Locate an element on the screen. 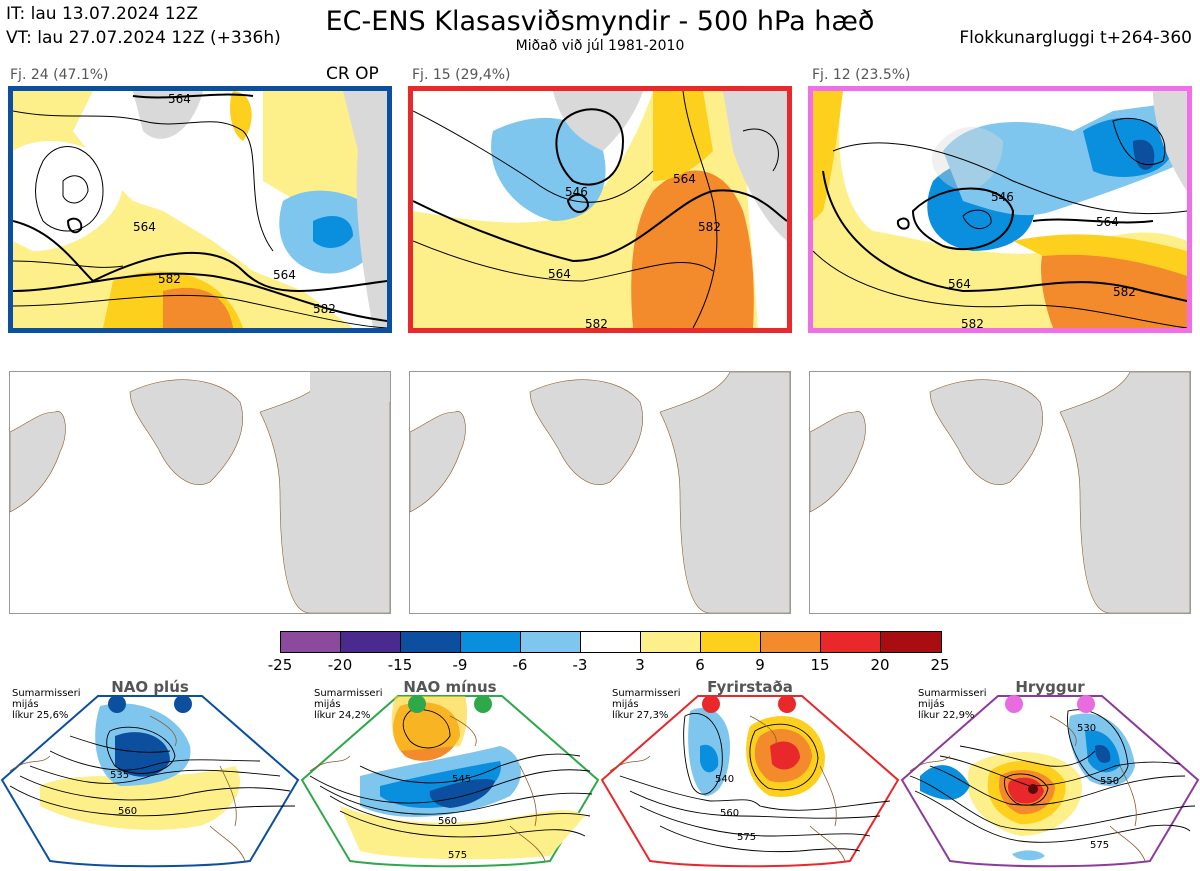  page-subtitle: Miðað við júl 1981-2010 is located at coordinates (600, 46).